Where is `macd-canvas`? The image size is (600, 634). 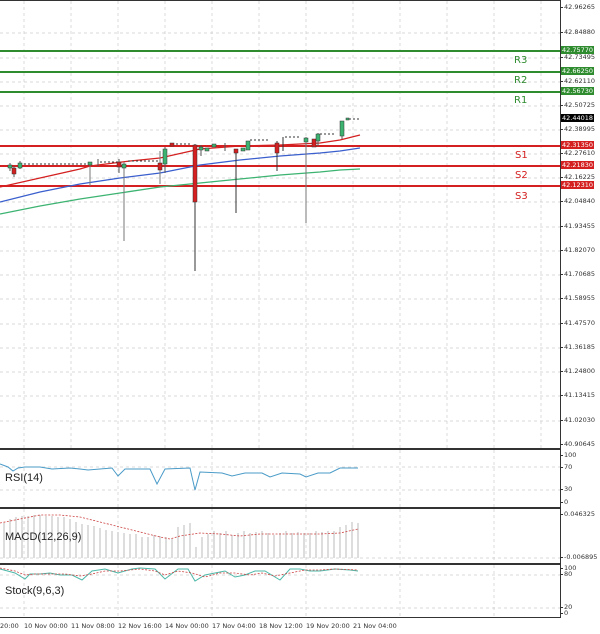
macd-canvas is located at coordinates (280, 536).